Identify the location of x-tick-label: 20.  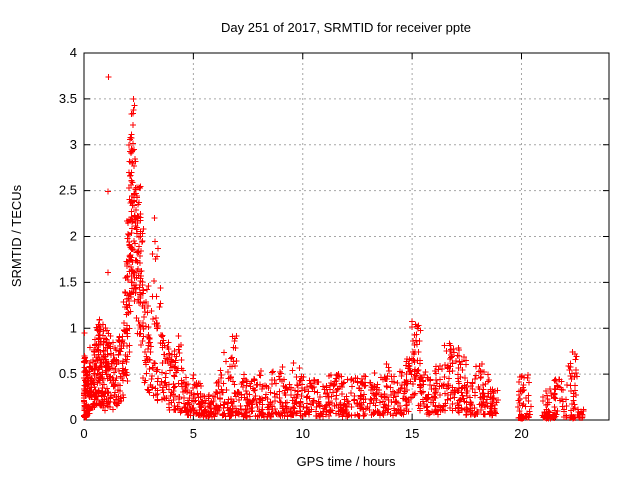
(521, 433).